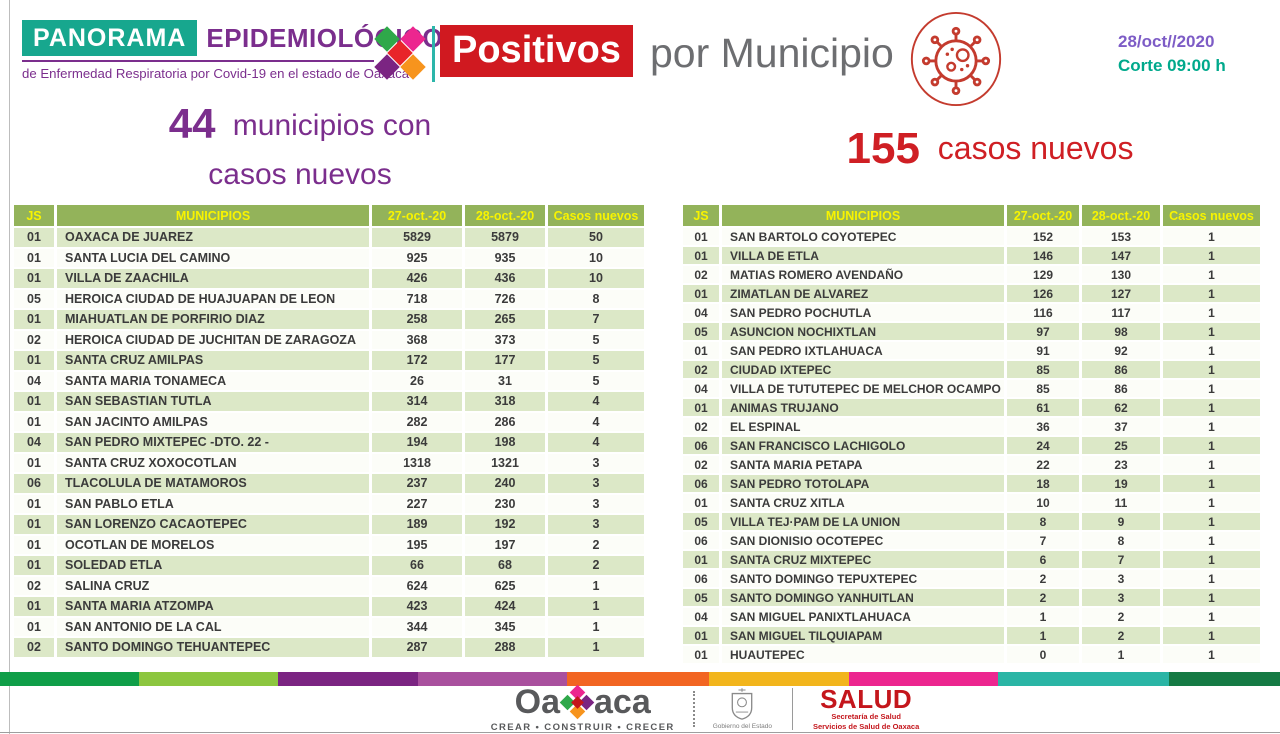 The width and height of the screenshot is (1280, 734). What do you see at coordinates (596, 544) in the screenshot?
I see `cell-casos-nuevos: 2` at bounding box center [596, 544].